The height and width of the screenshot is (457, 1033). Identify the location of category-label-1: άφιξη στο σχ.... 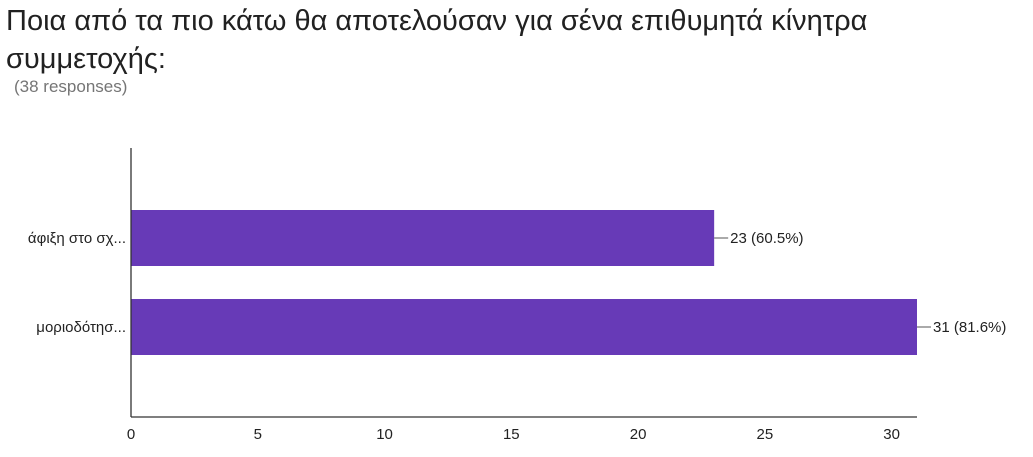
(77, 238).